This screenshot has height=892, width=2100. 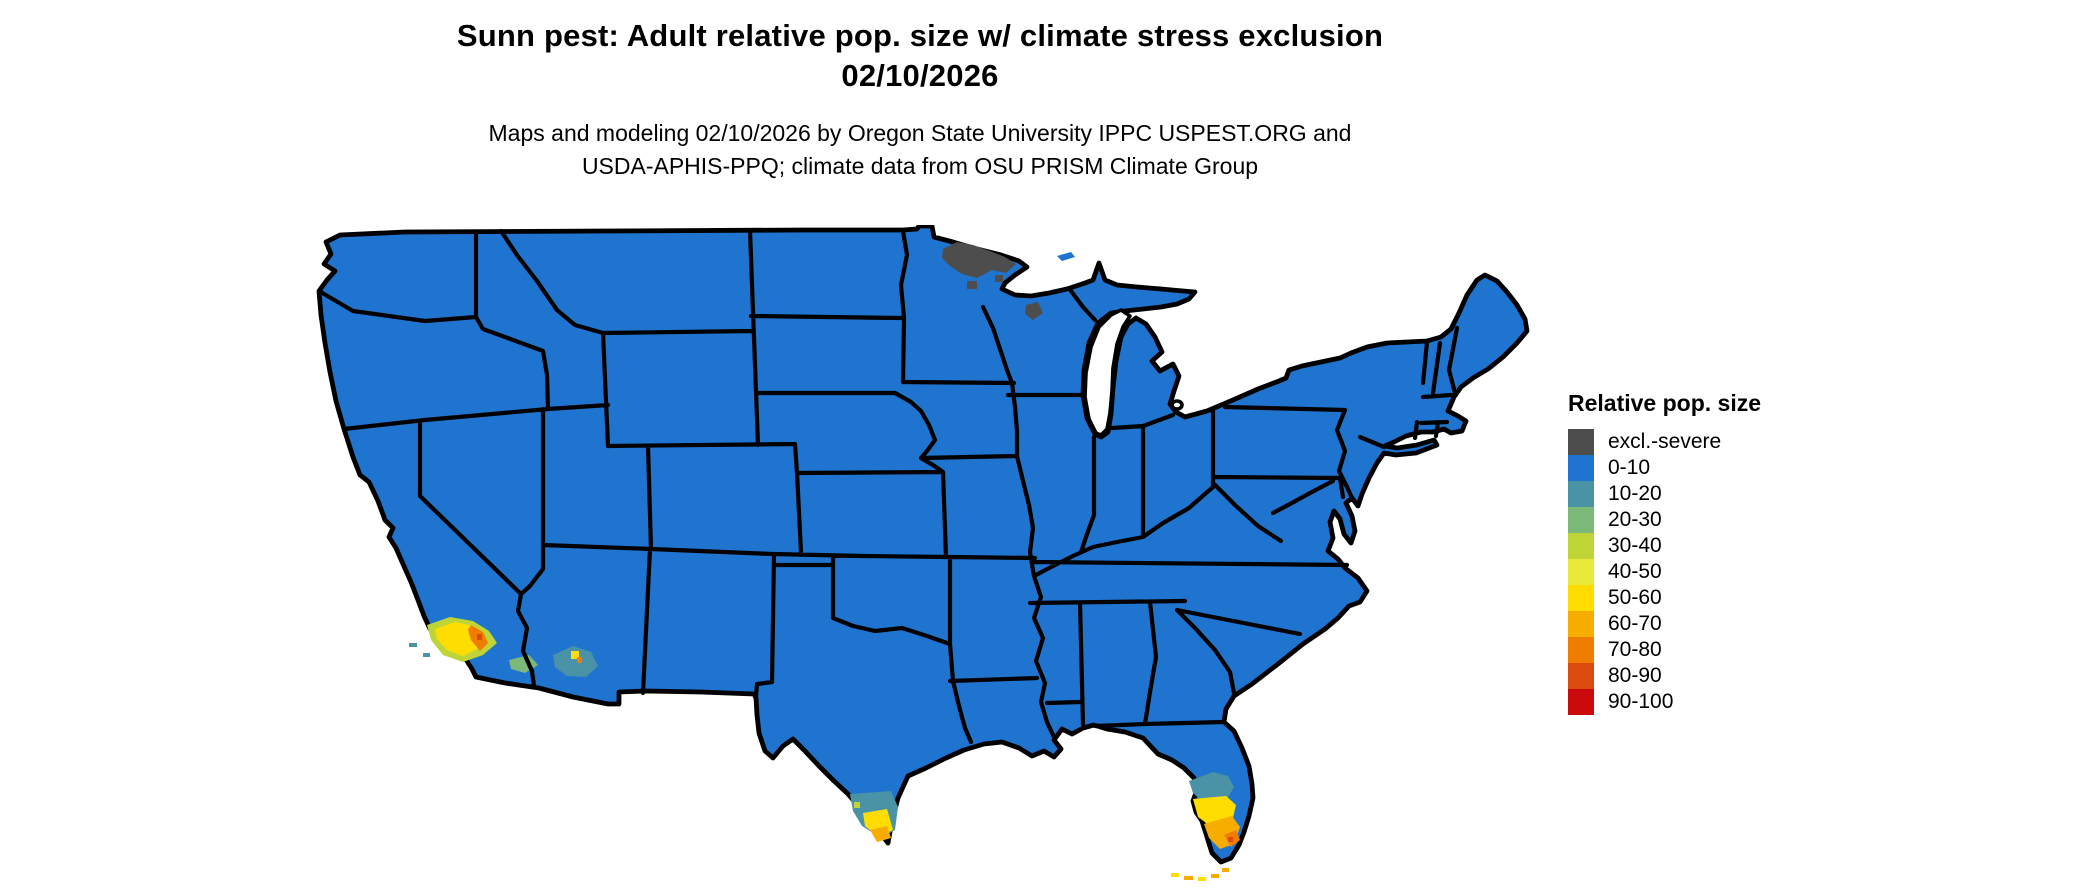 I want to click on legend-label: 60-70, so click(x=1635, y=623).